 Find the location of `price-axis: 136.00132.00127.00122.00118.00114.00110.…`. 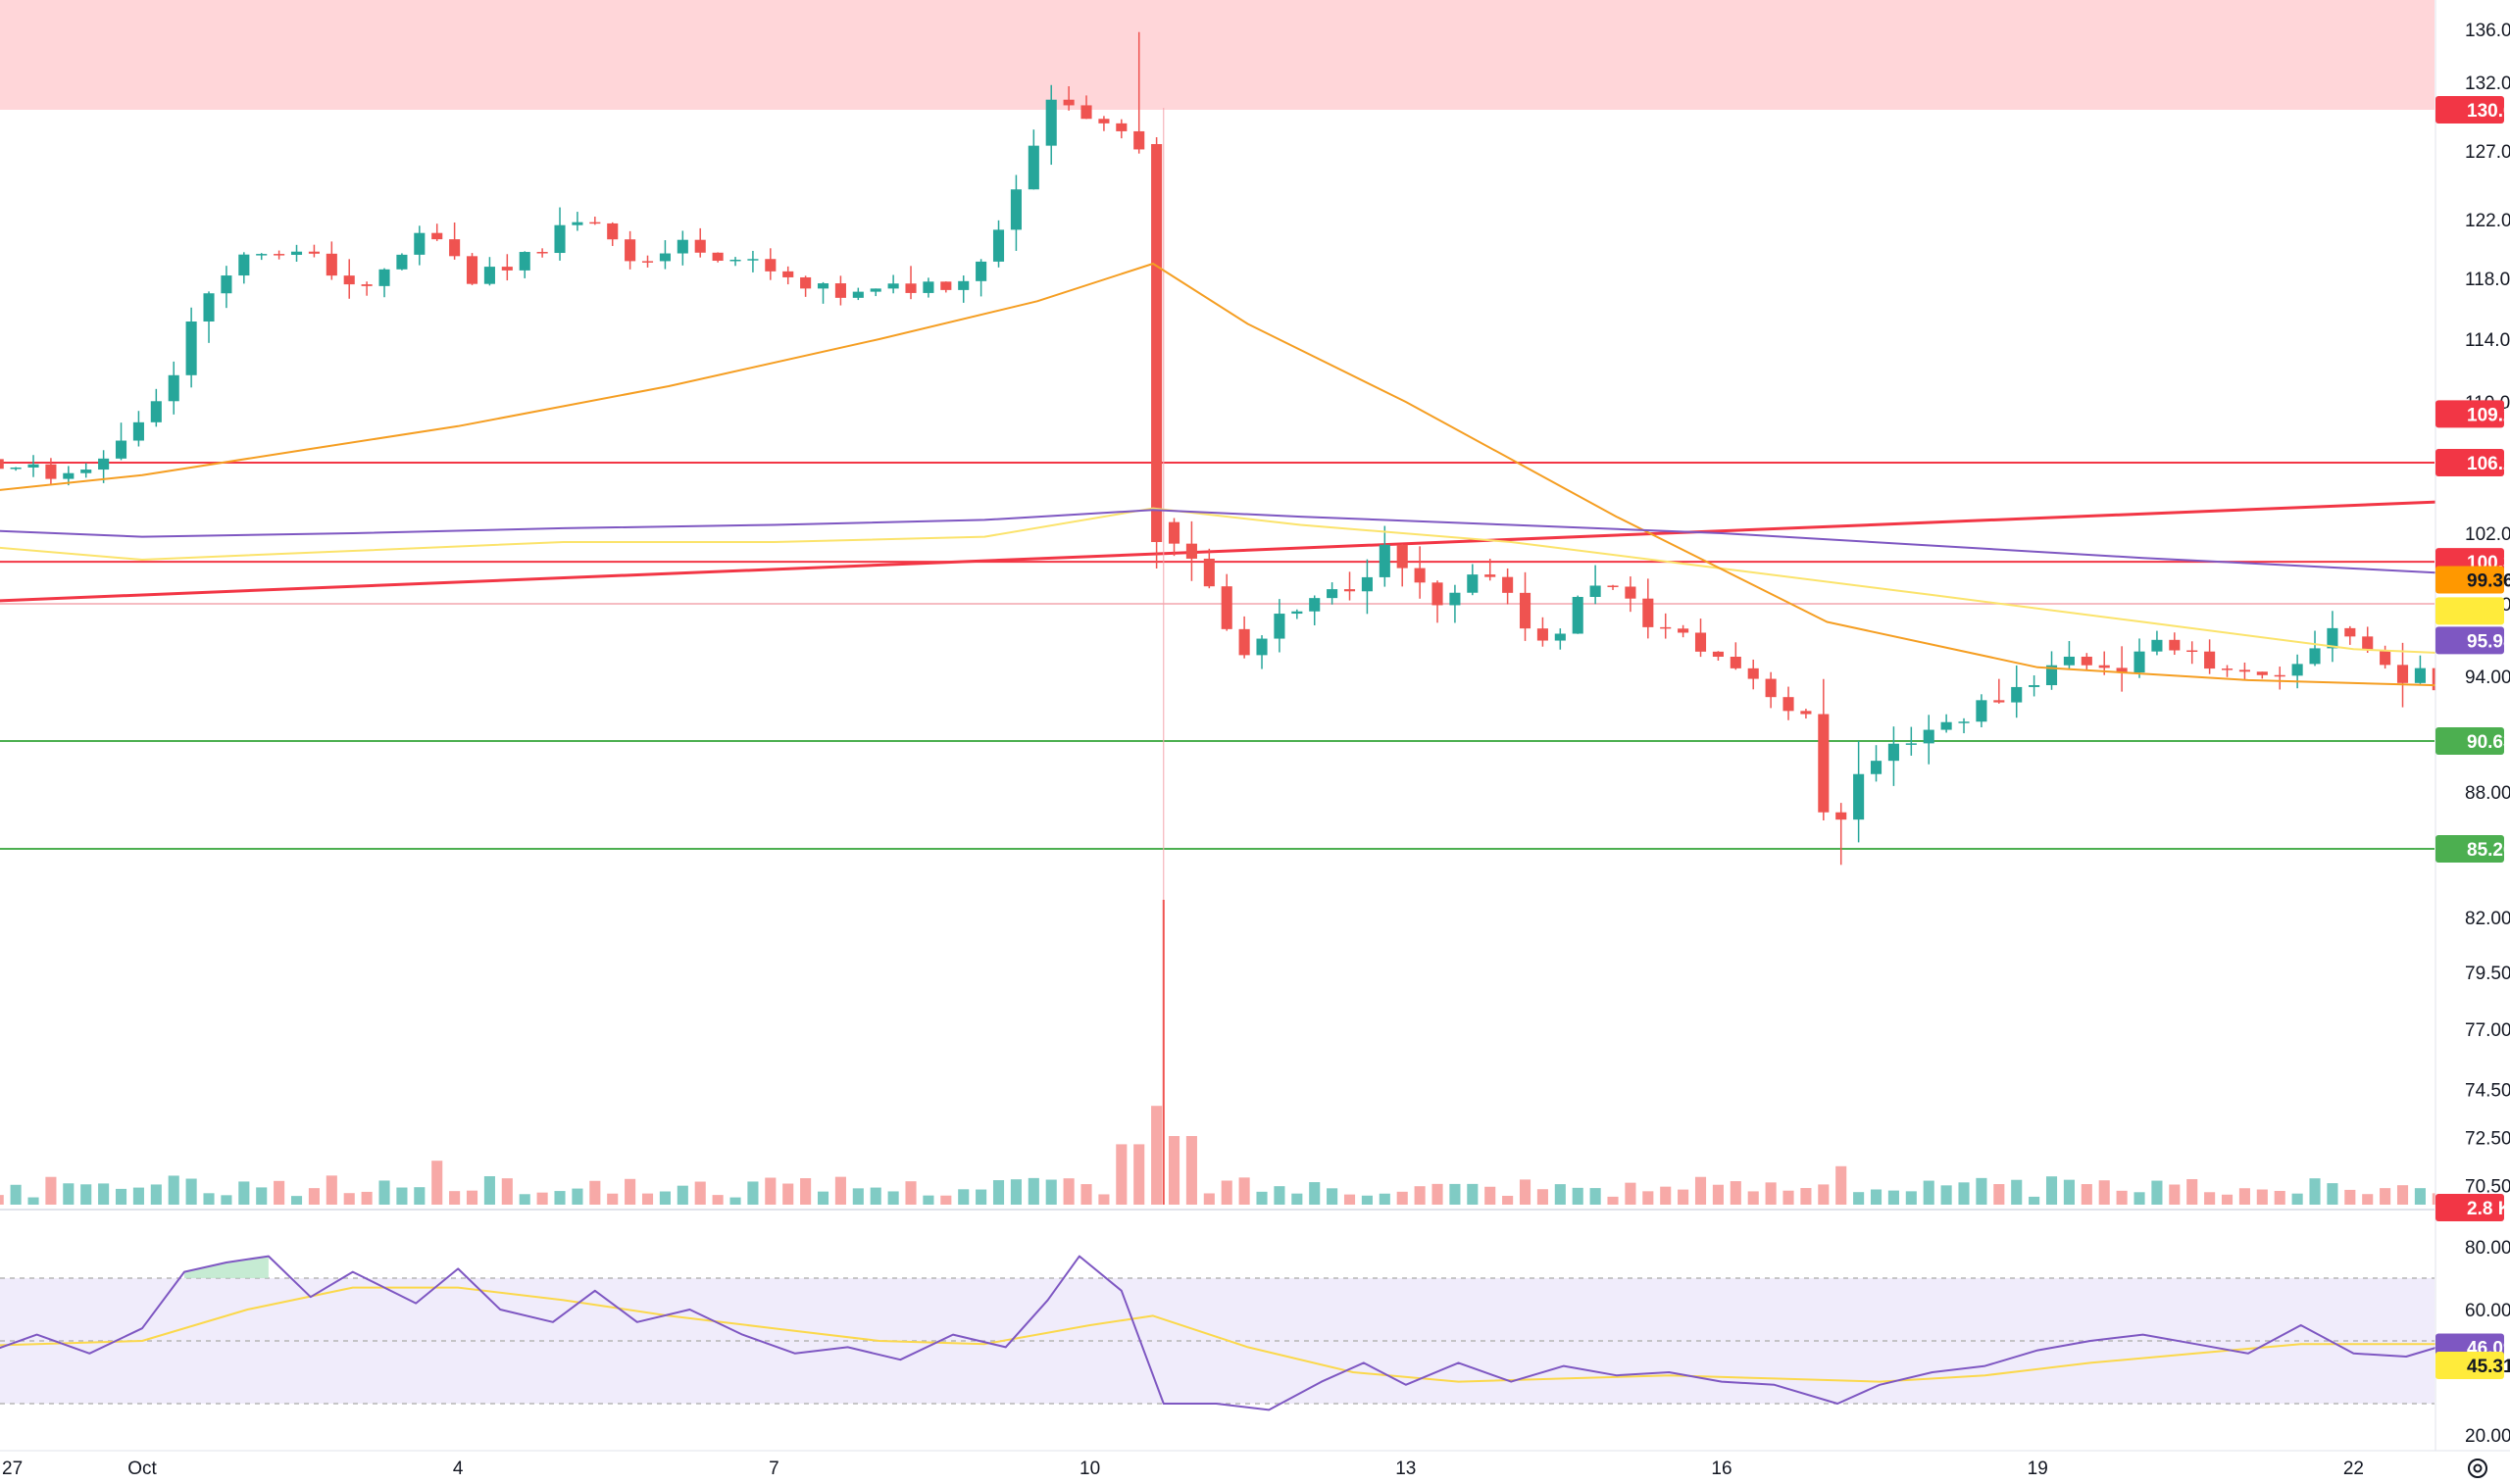

price-axis: 136.00132.00127.00122.00118.00114.00110.… is located at coordinates (2472, 742).